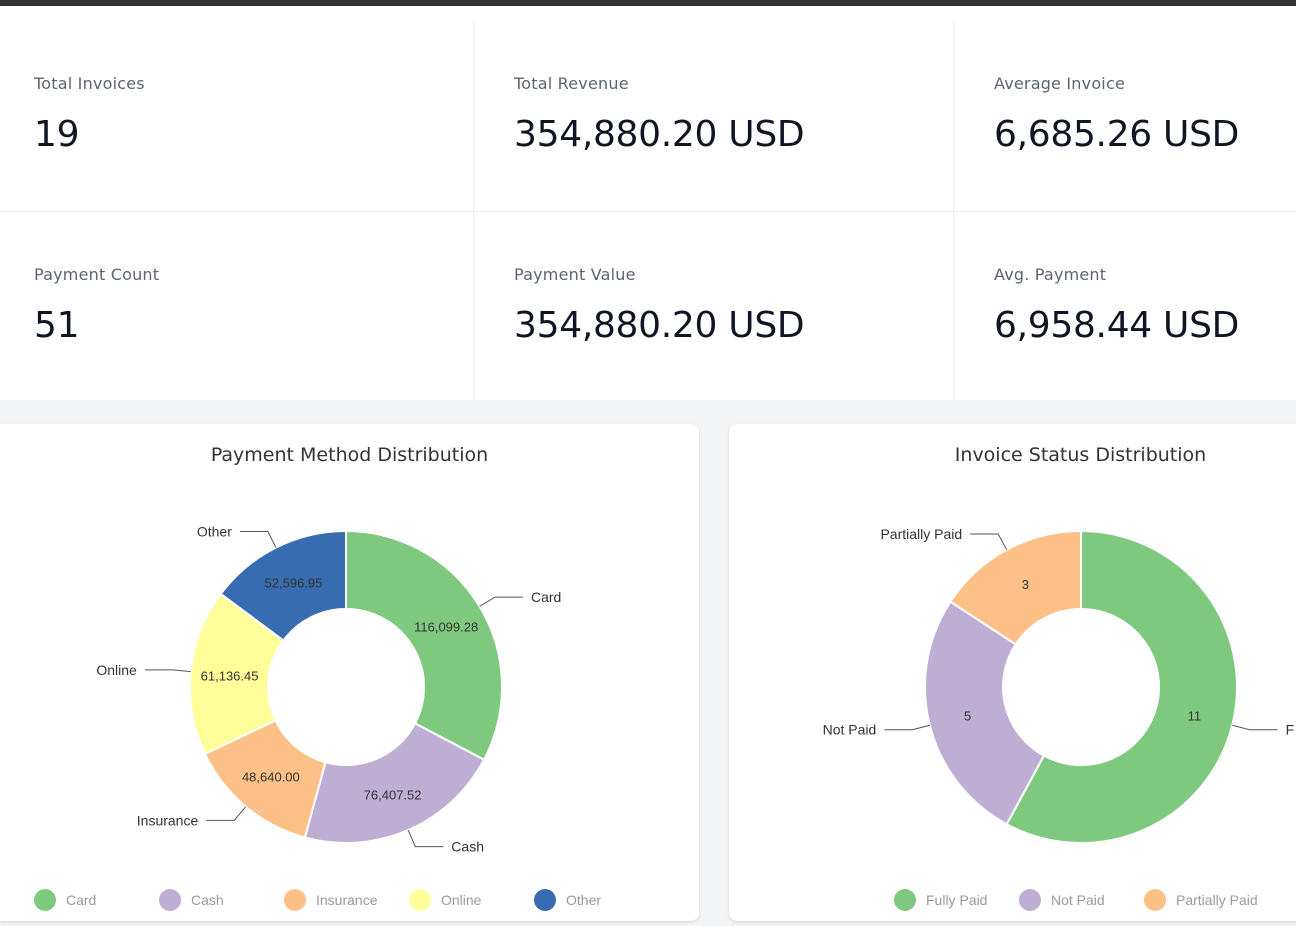 Image resolution: width=1296 pixels, height=926 pixels. What do you see at coordinates (420, 900) in the screenshot?
I see `legend-swatch-online` at bounding box center [420, 900].